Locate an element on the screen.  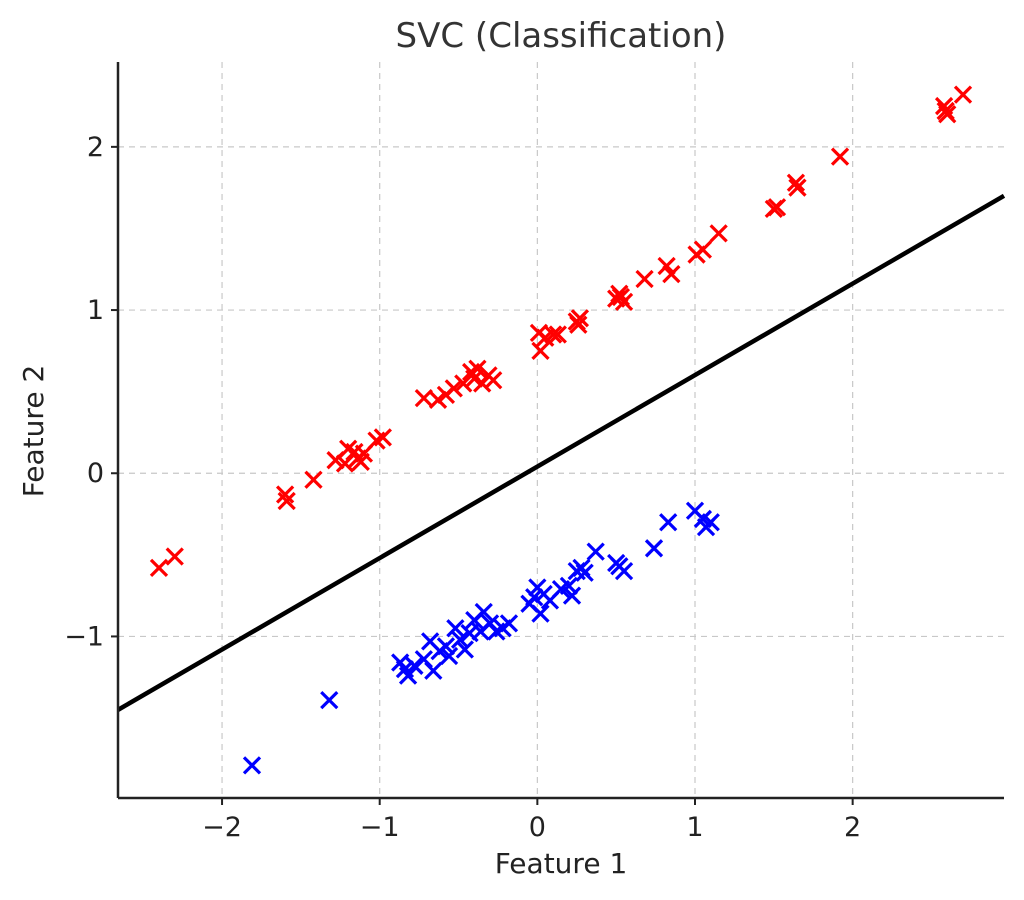
x-tick-label: 2 is located at coordinates (852, 827).